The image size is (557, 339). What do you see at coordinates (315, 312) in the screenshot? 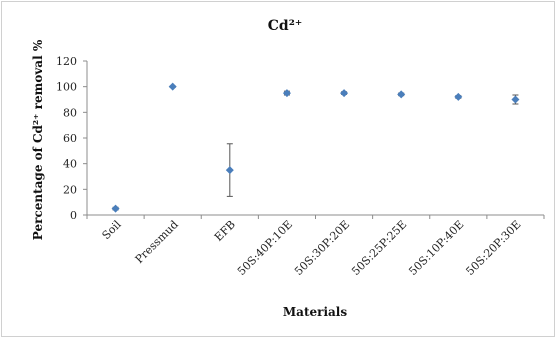
I see `x-axis-title: Materials` at bounding box center [315, 312].